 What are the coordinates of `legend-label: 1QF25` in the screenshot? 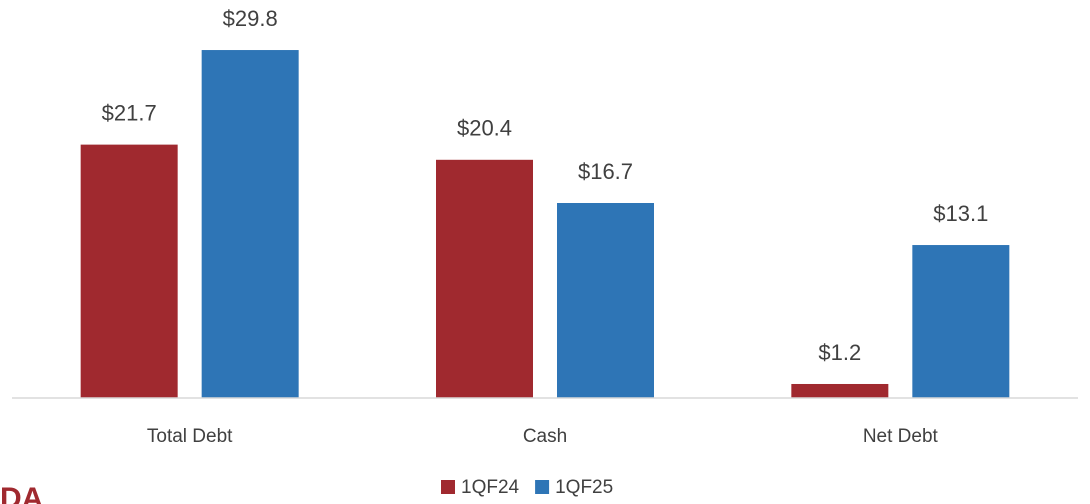 It's located at (584, 487).